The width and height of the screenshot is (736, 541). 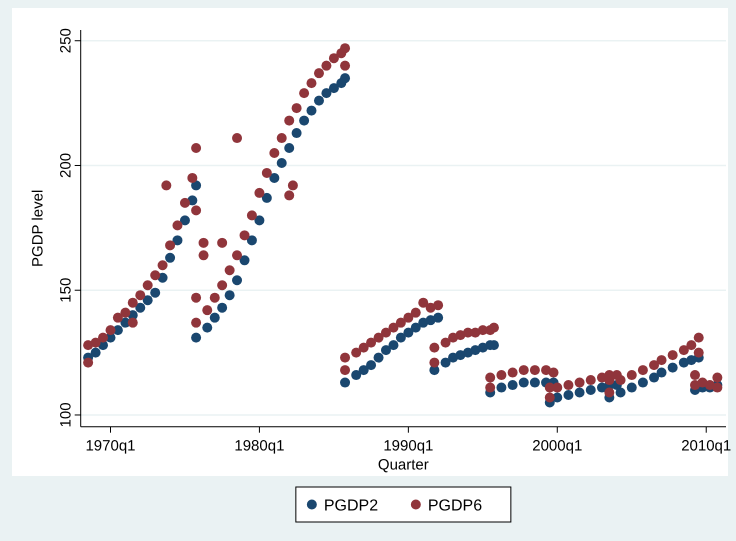 I want to click on x-tick-label: 2000q1, so click(x=557, y=446).